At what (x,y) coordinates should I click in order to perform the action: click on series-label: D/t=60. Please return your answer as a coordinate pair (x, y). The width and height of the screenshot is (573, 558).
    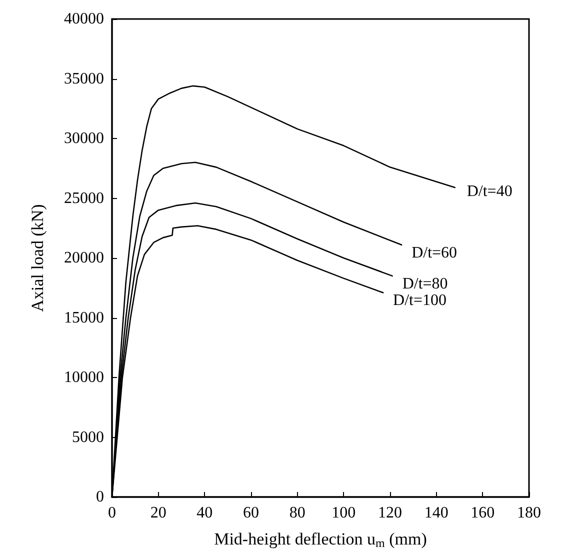
    Looking at the image, I should click on (435, 253).